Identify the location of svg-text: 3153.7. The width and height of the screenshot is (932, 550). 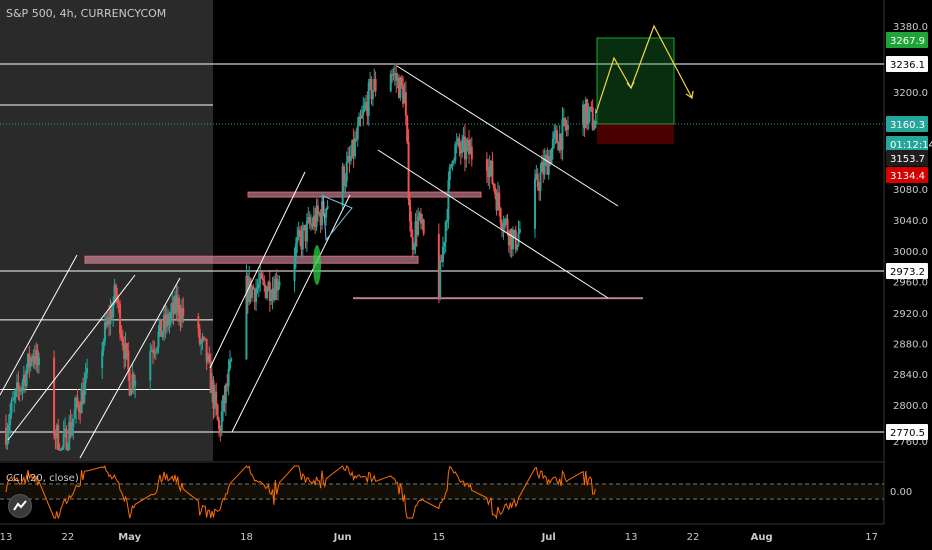
(907, 159).